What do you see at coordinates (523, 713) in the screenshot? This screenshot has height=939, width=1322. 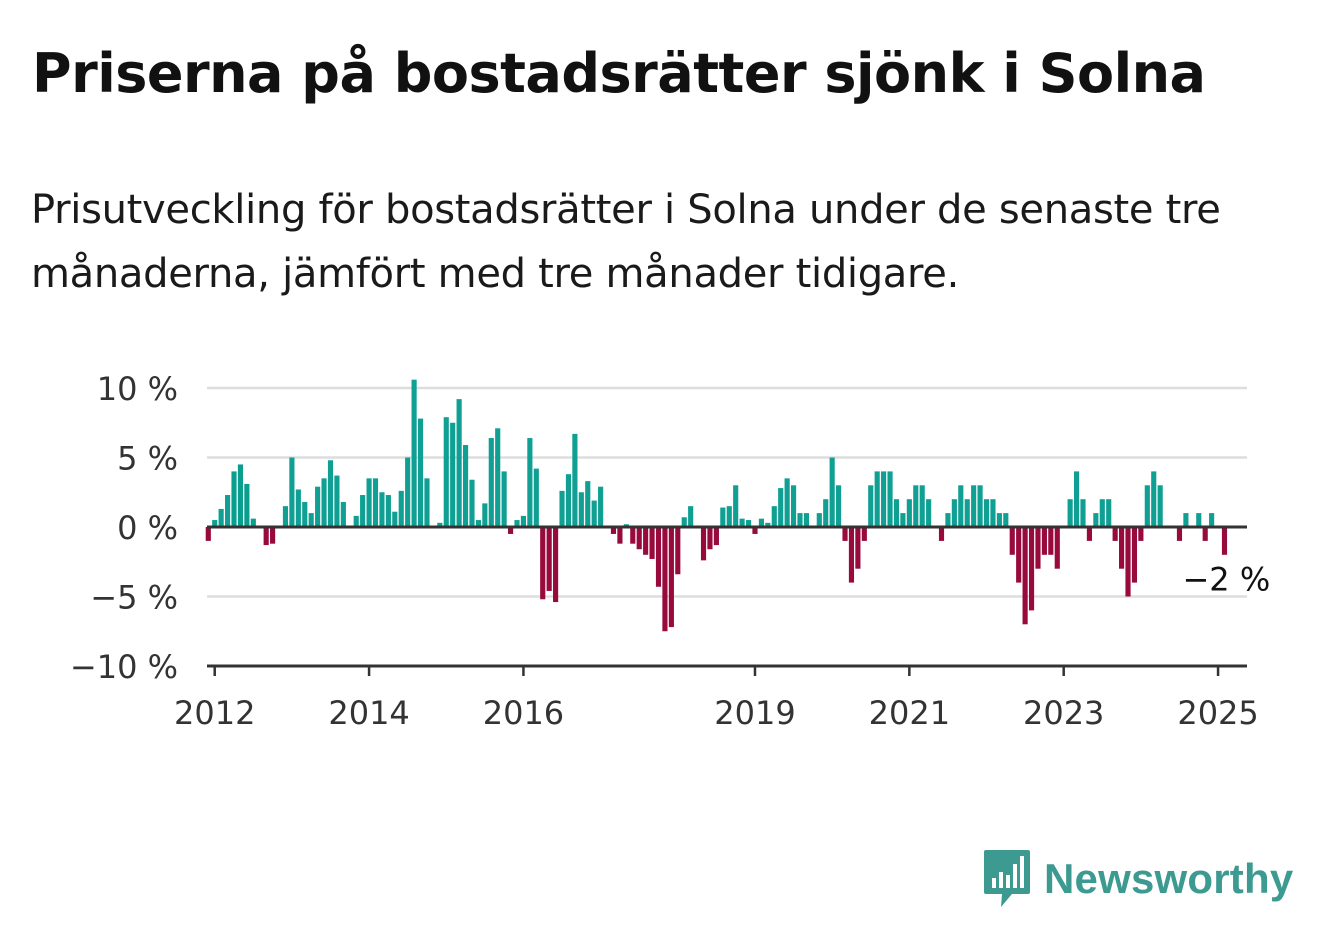 I see `x-tick-label: 2016` at bounding box center [523, 713].